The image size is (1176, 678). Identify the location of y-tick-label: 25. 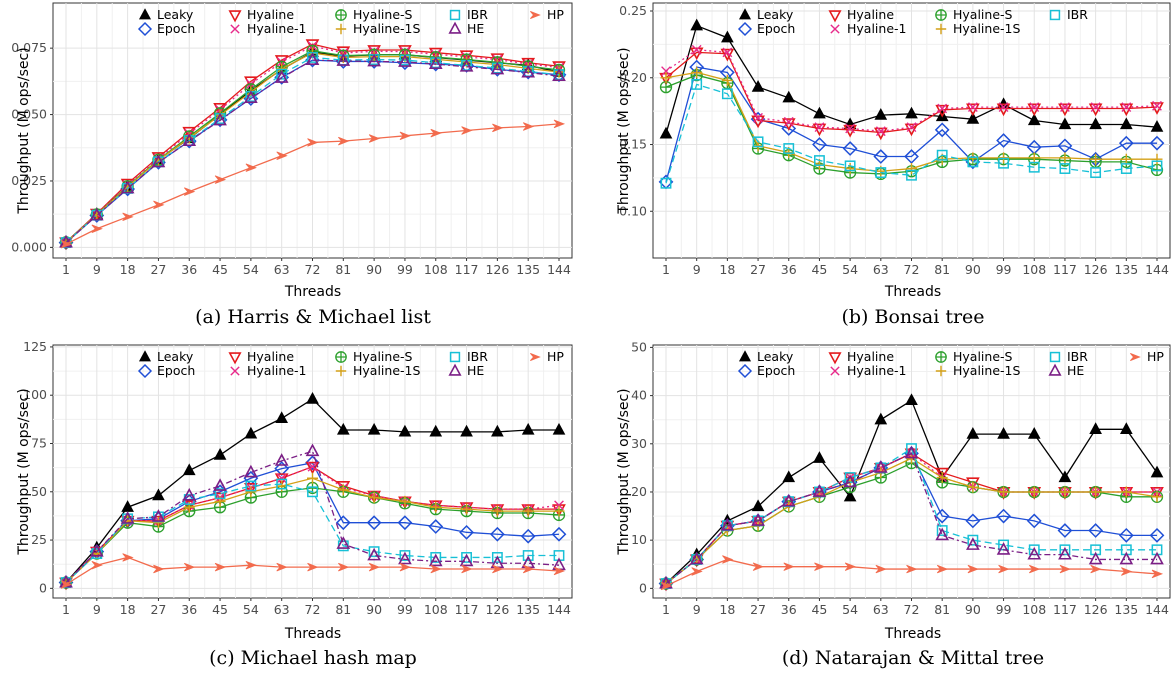
(39, 539).